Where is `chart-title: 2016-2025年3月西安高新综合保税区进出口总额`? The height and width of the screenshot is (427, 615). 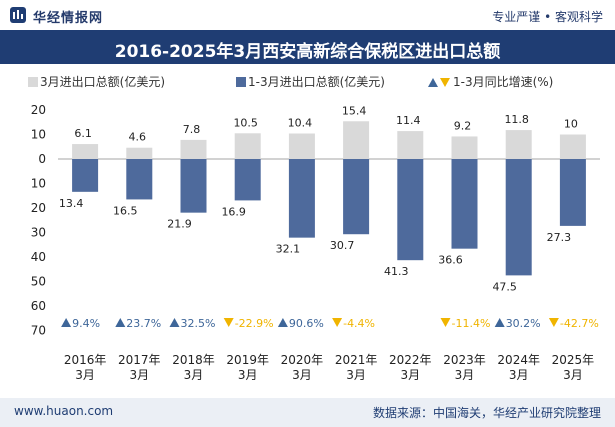 chart-title: 2016-2025年3月西安高新综合保税区进出口总额 is located at coordinates (307, 52).